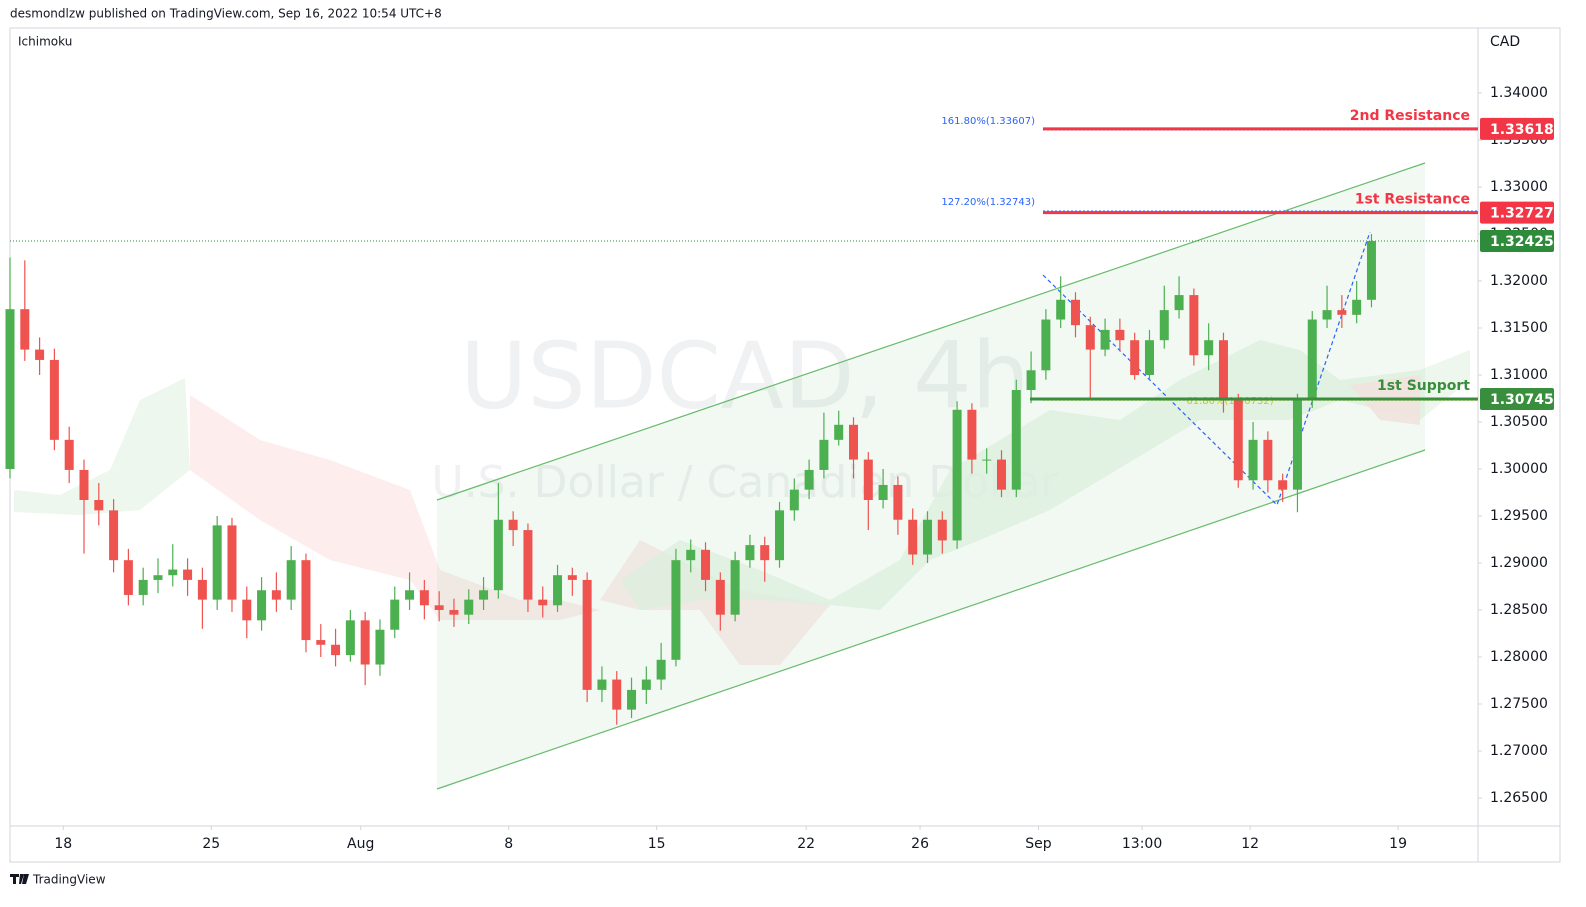 Image resolution: width=1586 pixels, height=907 pixels. What do you see at coordinates (508, 844) in the screenshot?
I see `x-tick-label: 8` at bounding box center [508, 844].